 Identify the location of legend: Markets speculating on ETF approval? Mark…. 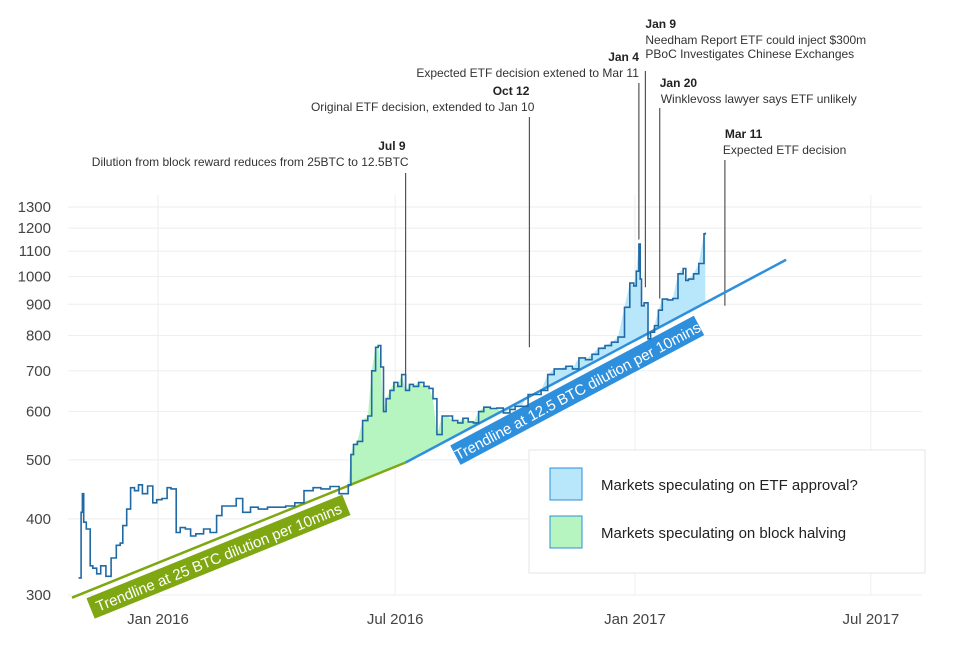
(727, 511).